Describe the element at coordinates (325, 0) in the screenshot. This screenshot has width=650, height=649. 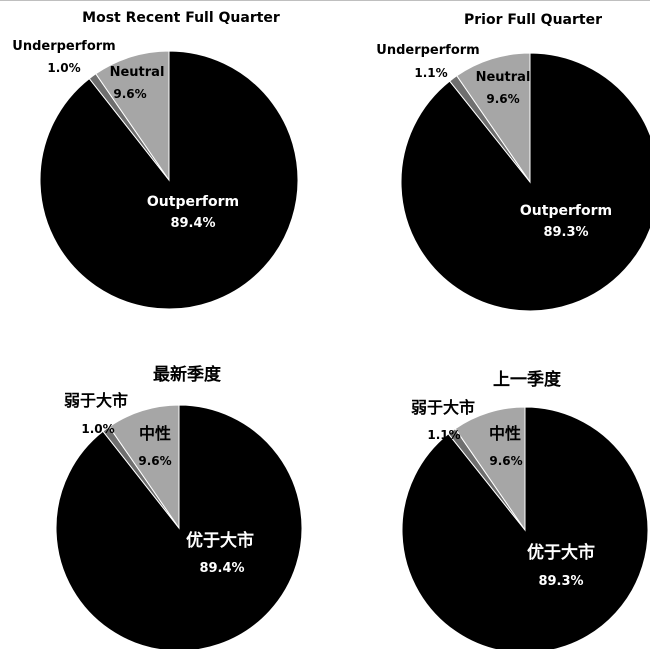
I see `top-border` at that location.